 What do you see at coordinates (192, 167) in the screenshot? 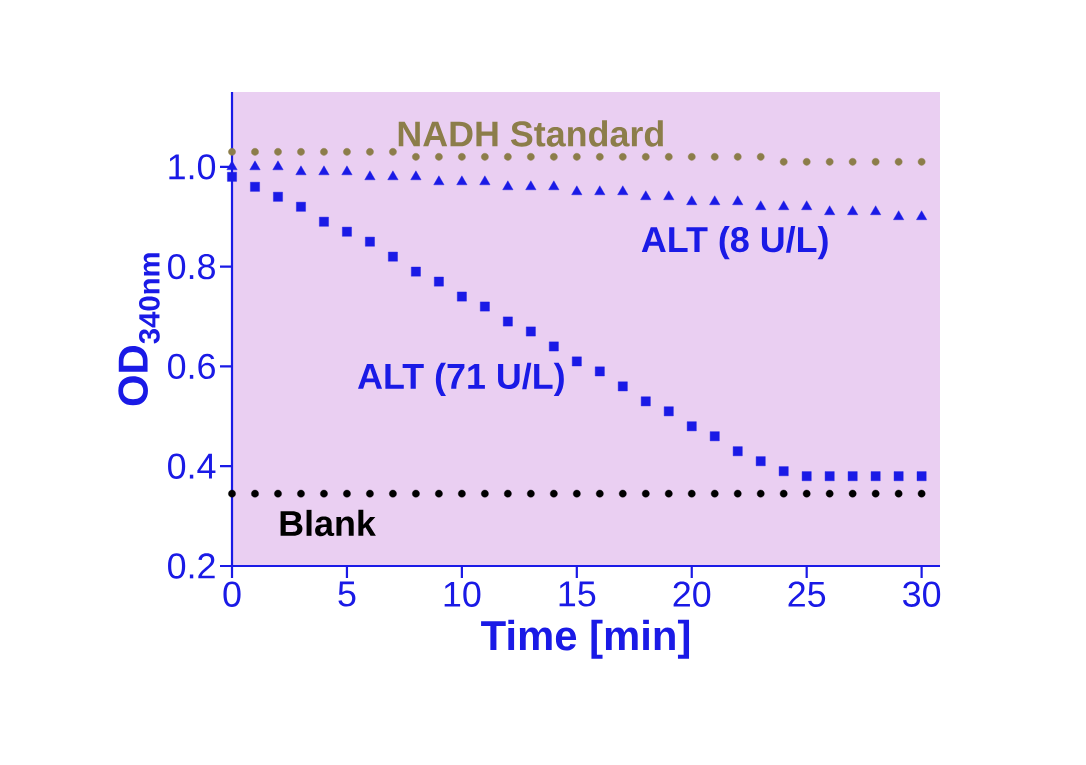
I see `y-tick-label: 1.0` at bounding box center [192, 167].